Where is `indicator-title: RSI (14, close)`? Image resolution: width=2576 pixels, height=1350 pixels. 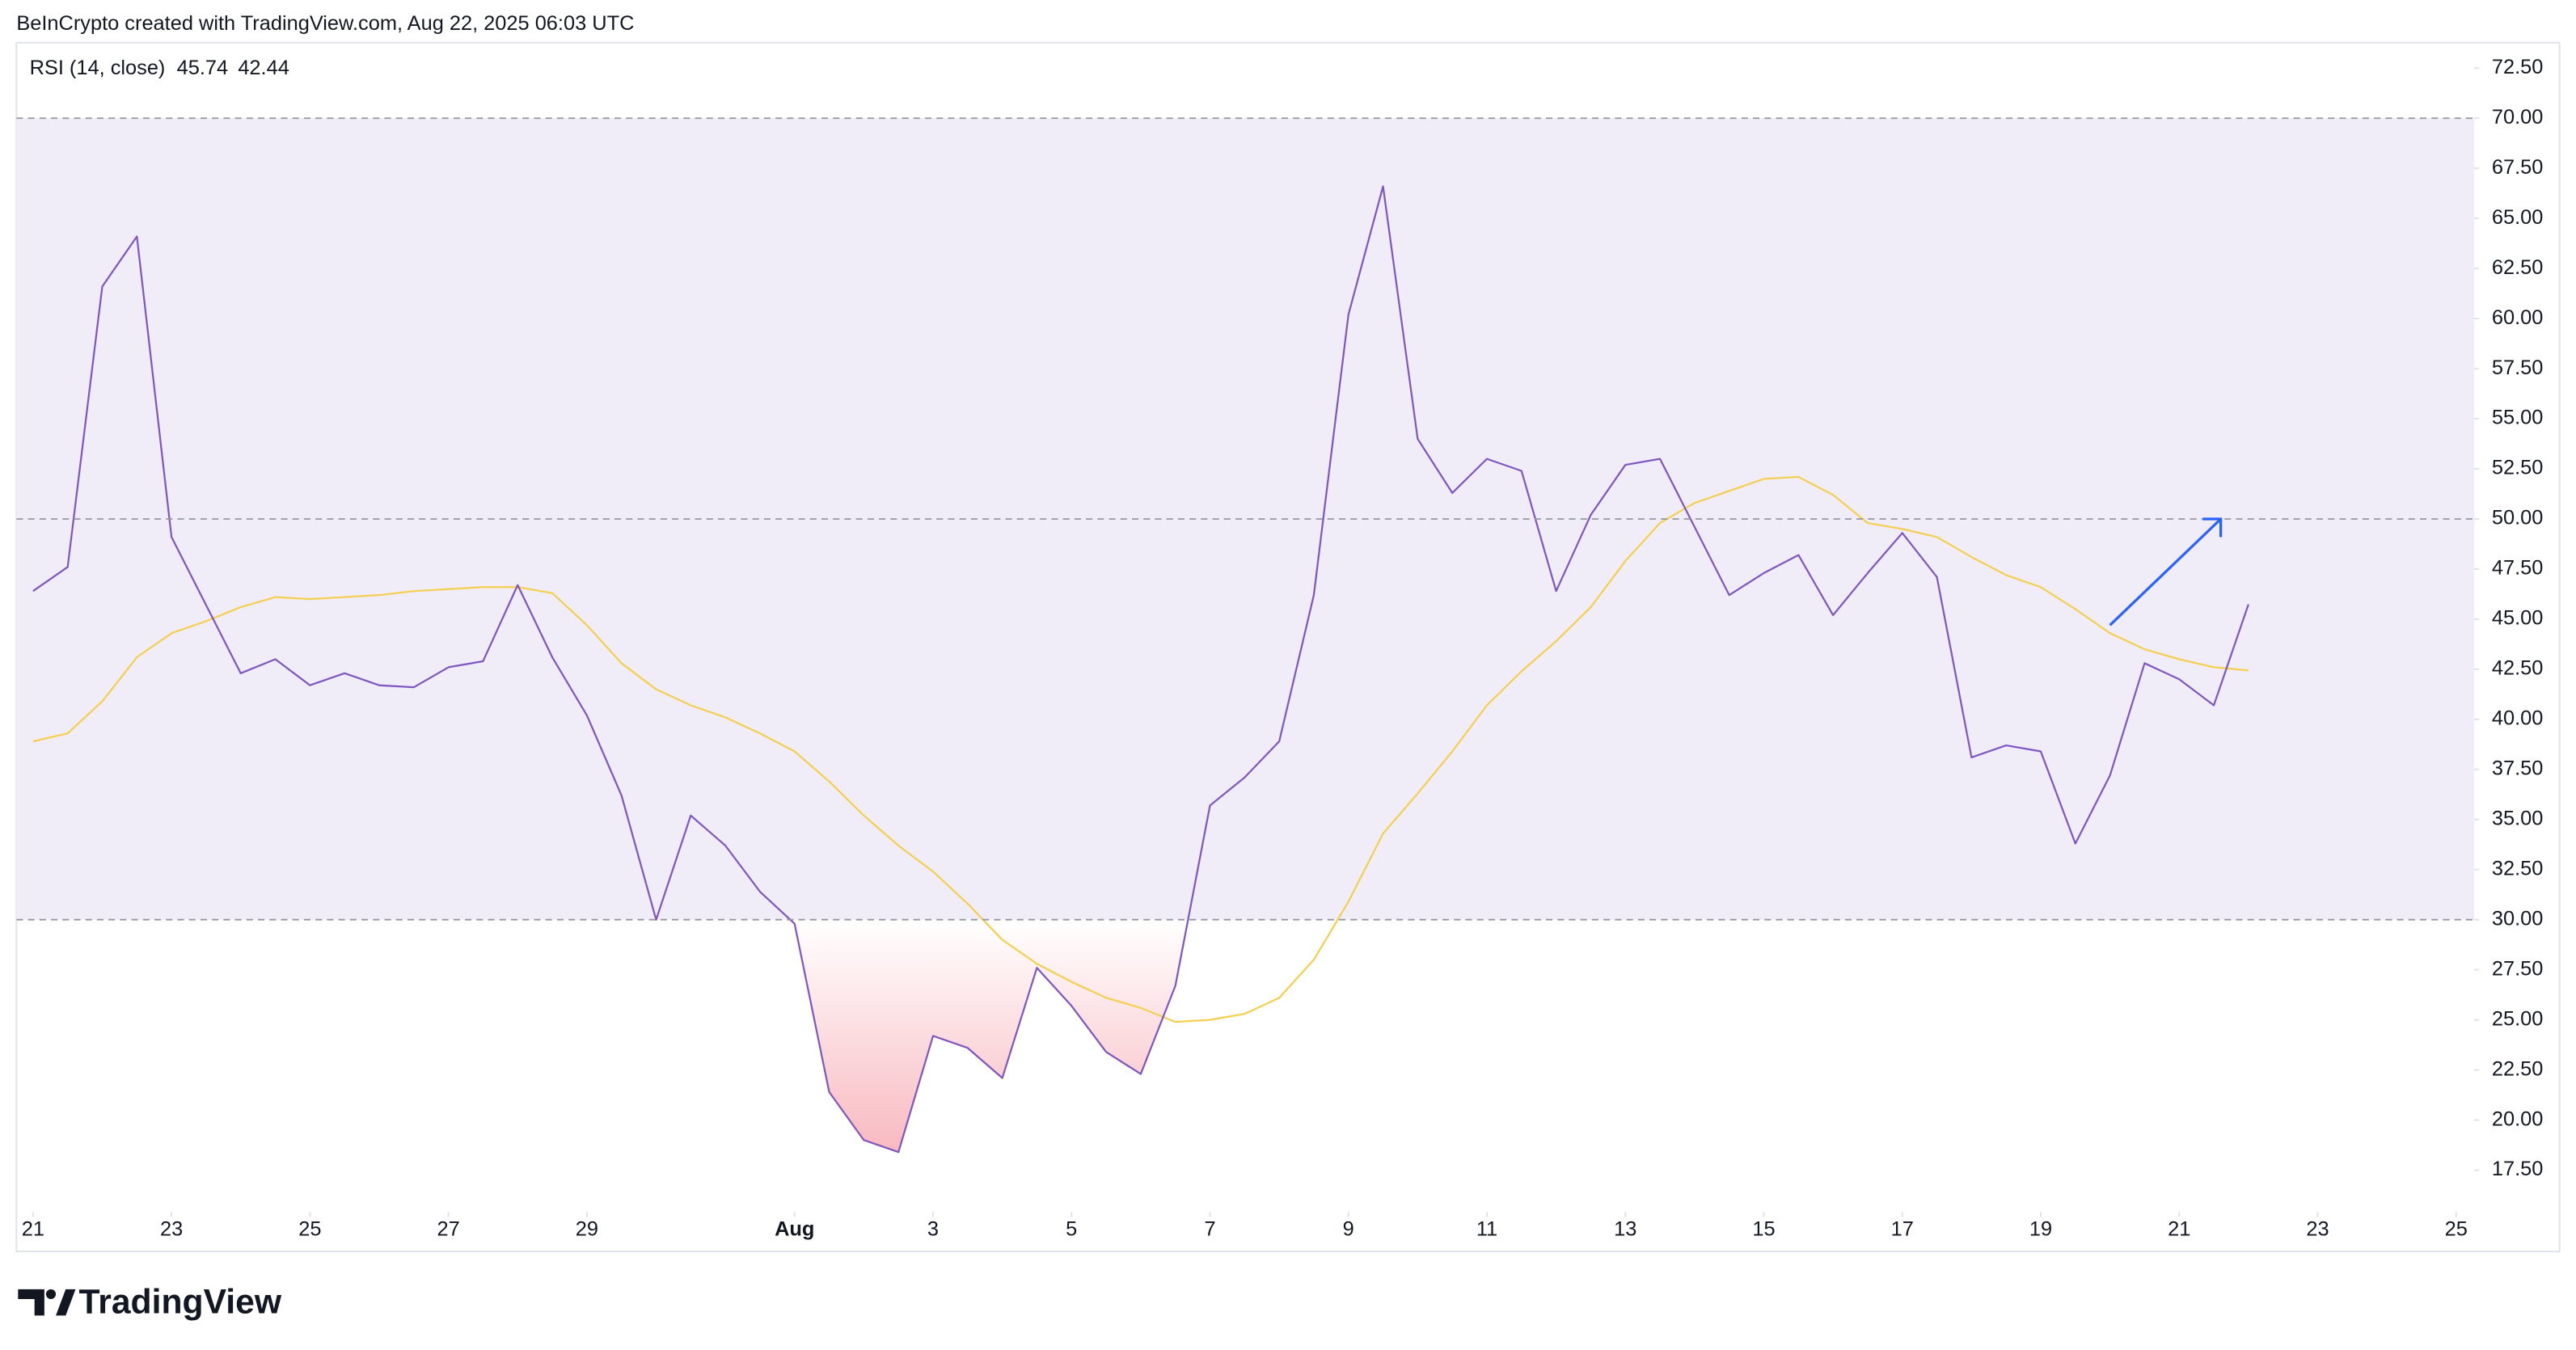
indicator-title: RSI (14, close) is located at coordinates (98, 68).